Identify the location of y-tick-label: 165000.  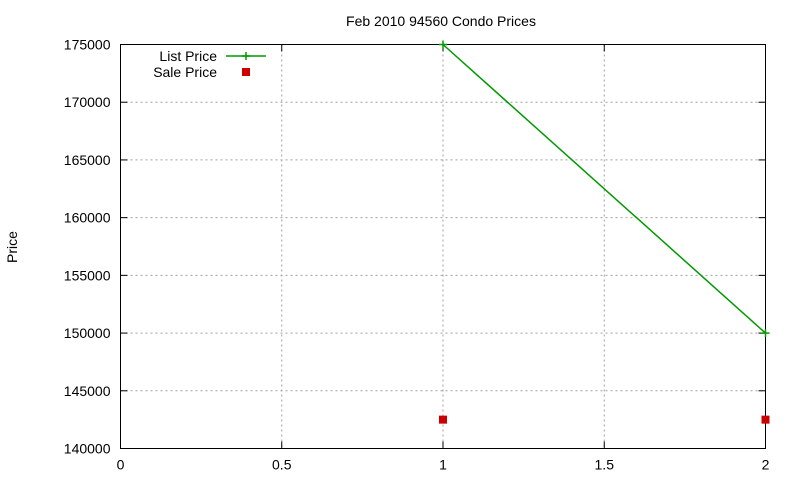
(87, 160).